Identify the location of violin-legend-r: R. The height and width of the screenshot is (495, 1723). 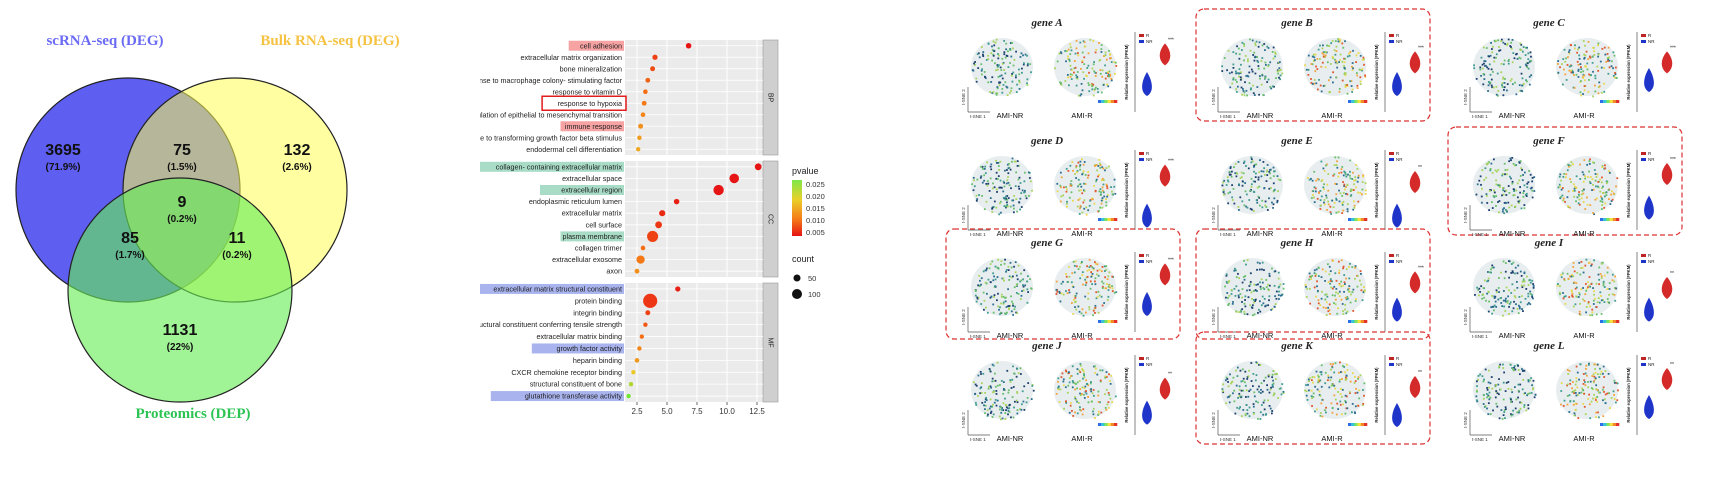
(1650, 35).